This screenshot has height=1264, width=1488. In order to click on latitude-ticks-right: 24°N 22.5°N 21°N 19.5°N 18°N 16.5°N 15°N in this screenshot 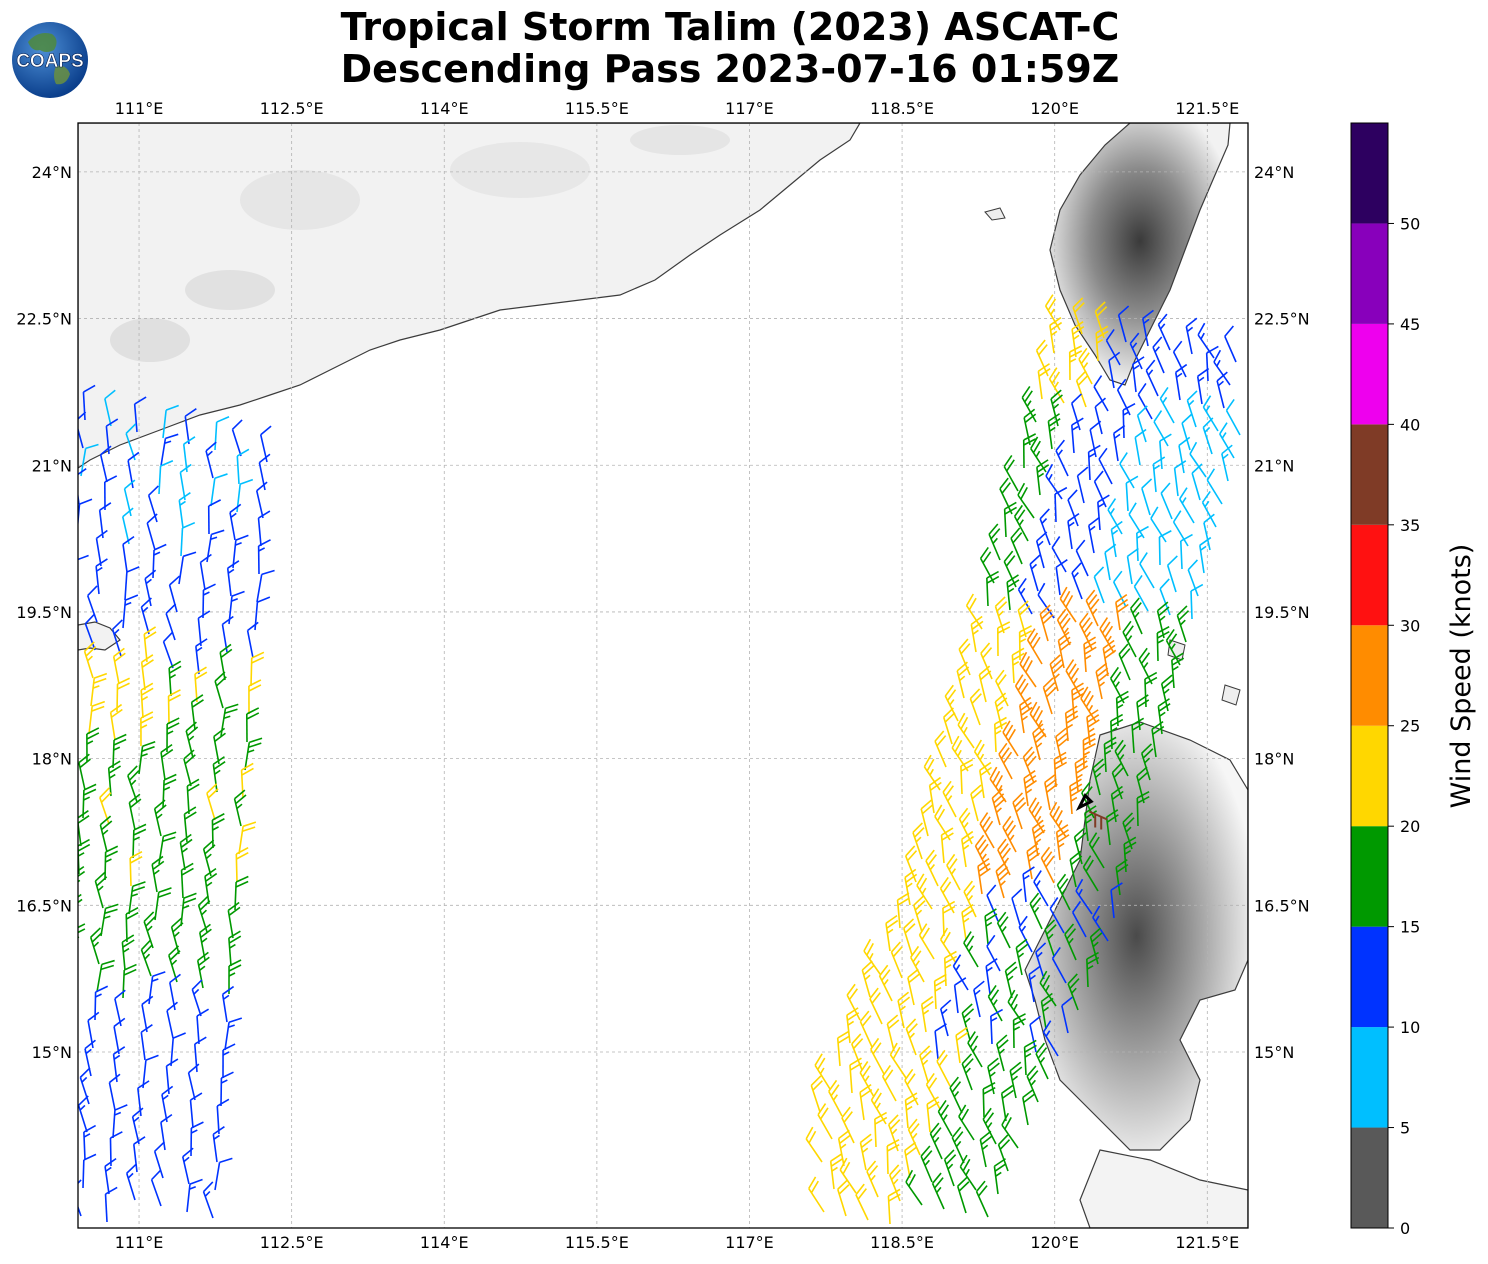, I will do `click(1282, 612)`.